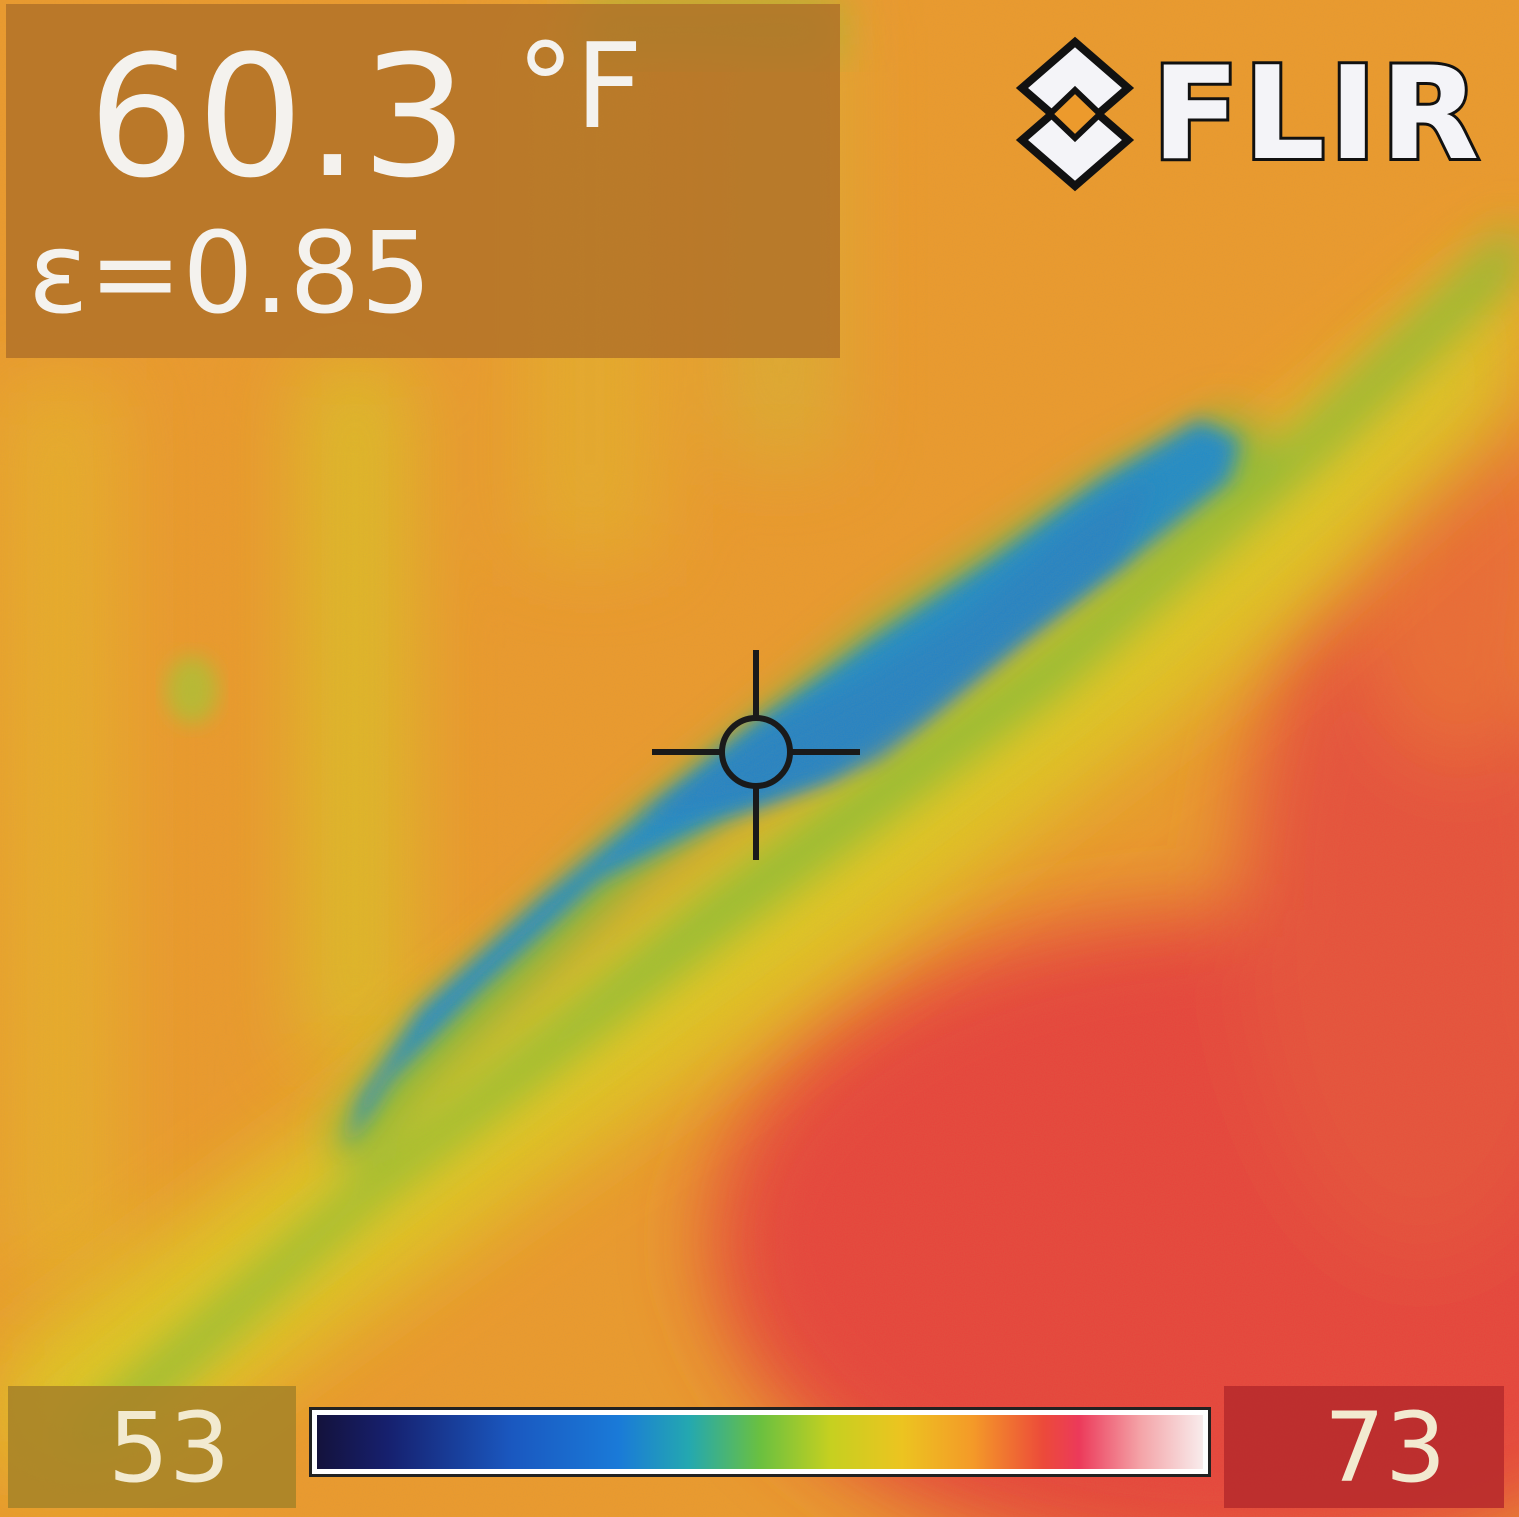 The height and width of the screenshot is (1517, 1519). Describe the element at coordinates (169, 1448) in the screenshot. I see `scale-min-value: 53` at that location.